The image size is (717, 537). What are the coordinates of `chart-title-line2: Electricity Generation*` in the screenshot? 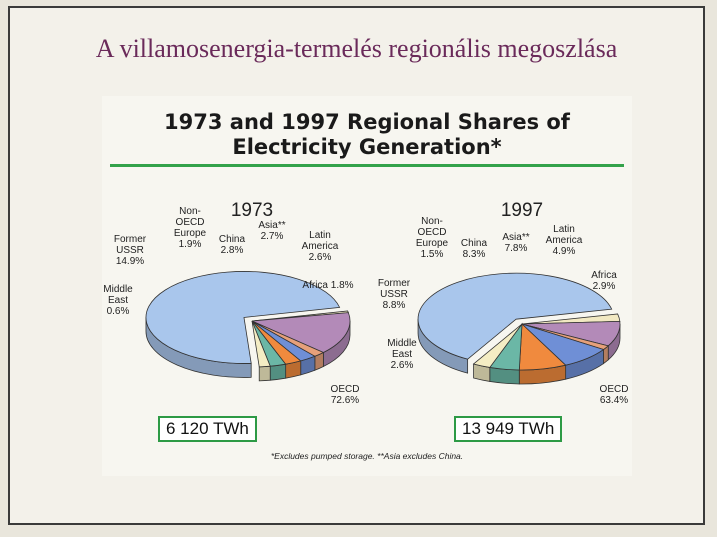 It's located at (367, 147).